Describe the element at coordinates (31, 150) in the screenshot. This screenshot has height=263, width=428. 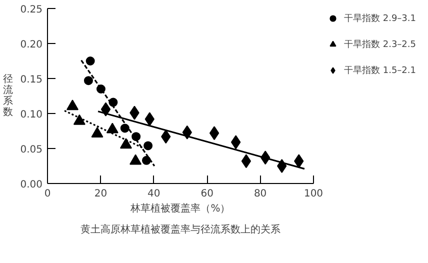
I see `y-tick-label: 0.05` at that location.